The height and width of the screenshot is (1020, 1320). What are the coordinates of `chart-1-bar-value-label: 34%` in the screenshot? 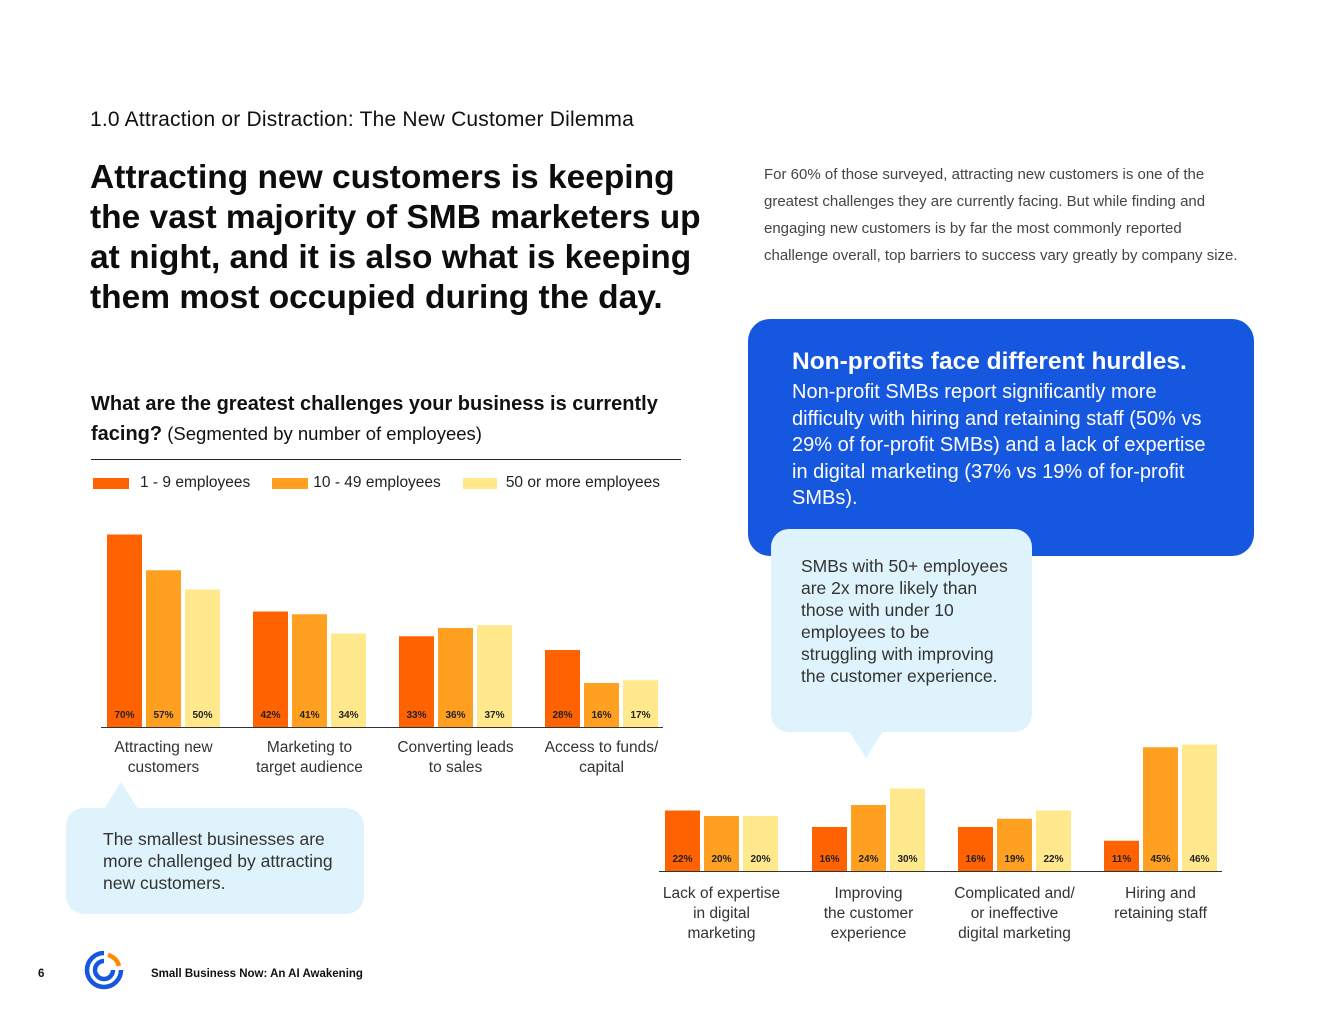 It's located at (348, 715).